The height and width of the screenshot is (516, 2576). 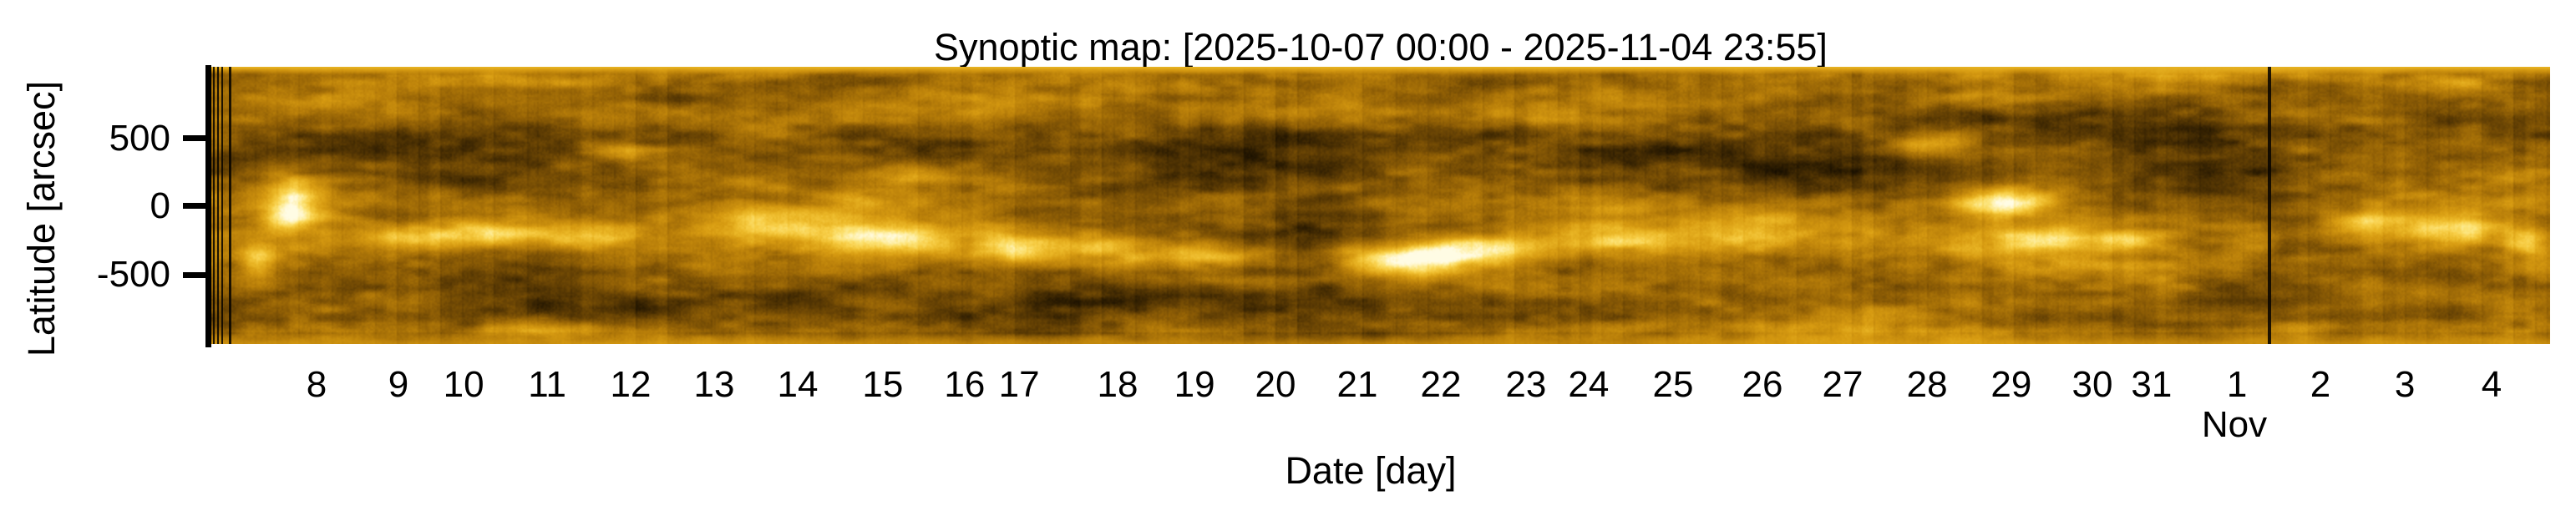 I want to click on x-axis-title: Date [day], so click(x=1371, y=470).